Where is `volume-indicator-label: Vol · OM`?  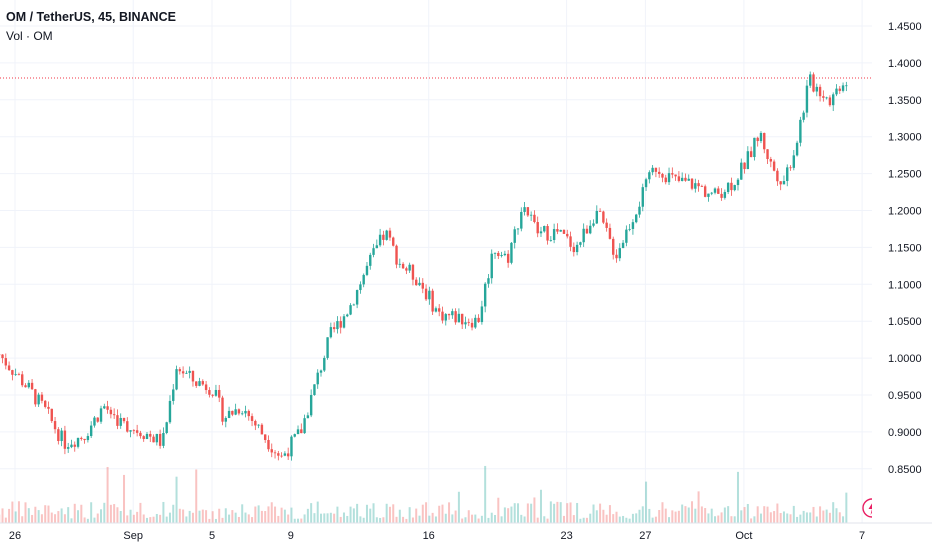 volume-indicator-label: Vol · OM is located at coordinates (29, 36).